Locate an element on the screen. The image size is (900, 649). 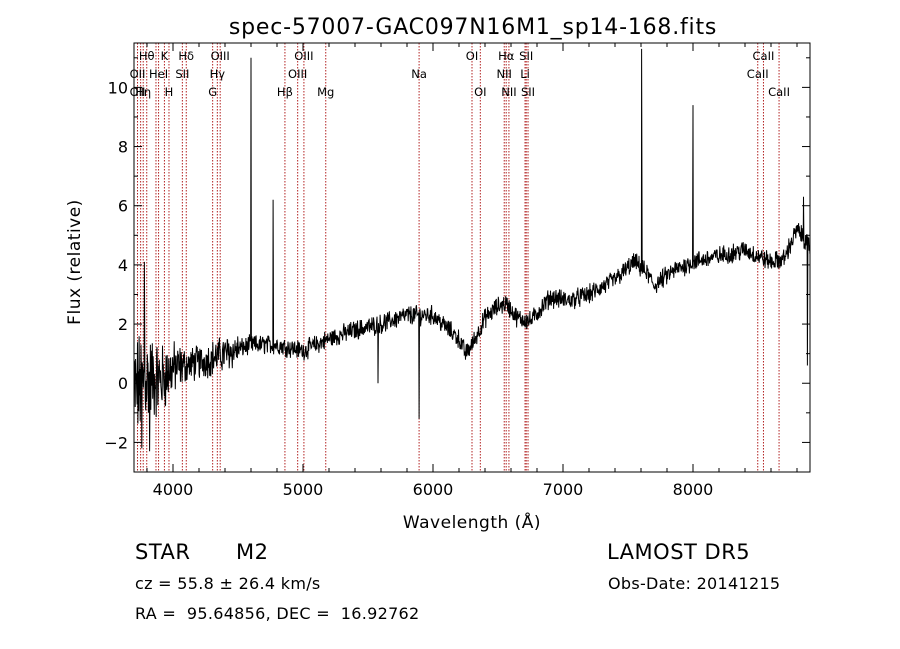
object-subclass: M2 is located at coordinates (252, 552).